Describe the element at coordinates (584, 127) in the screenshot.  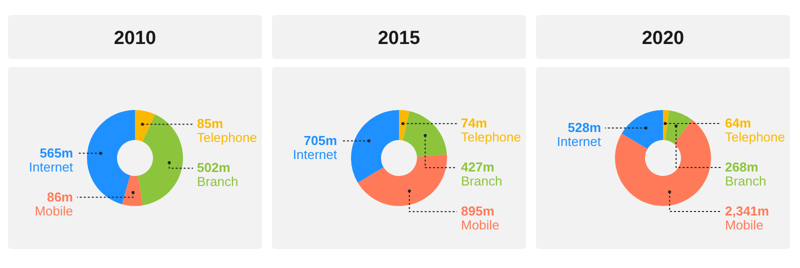
I see `data-label: 528m` at that location.